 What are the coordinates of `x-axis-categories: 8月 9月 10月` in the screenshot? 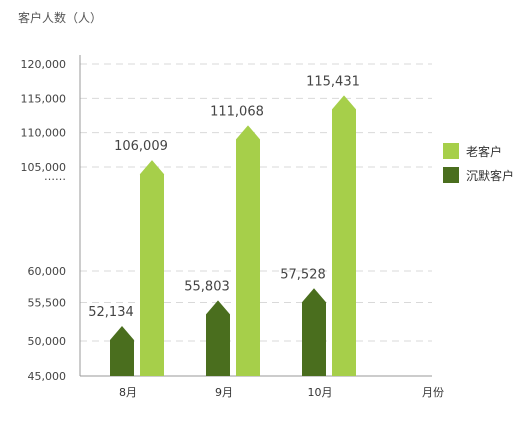 It's located at (226, 392).